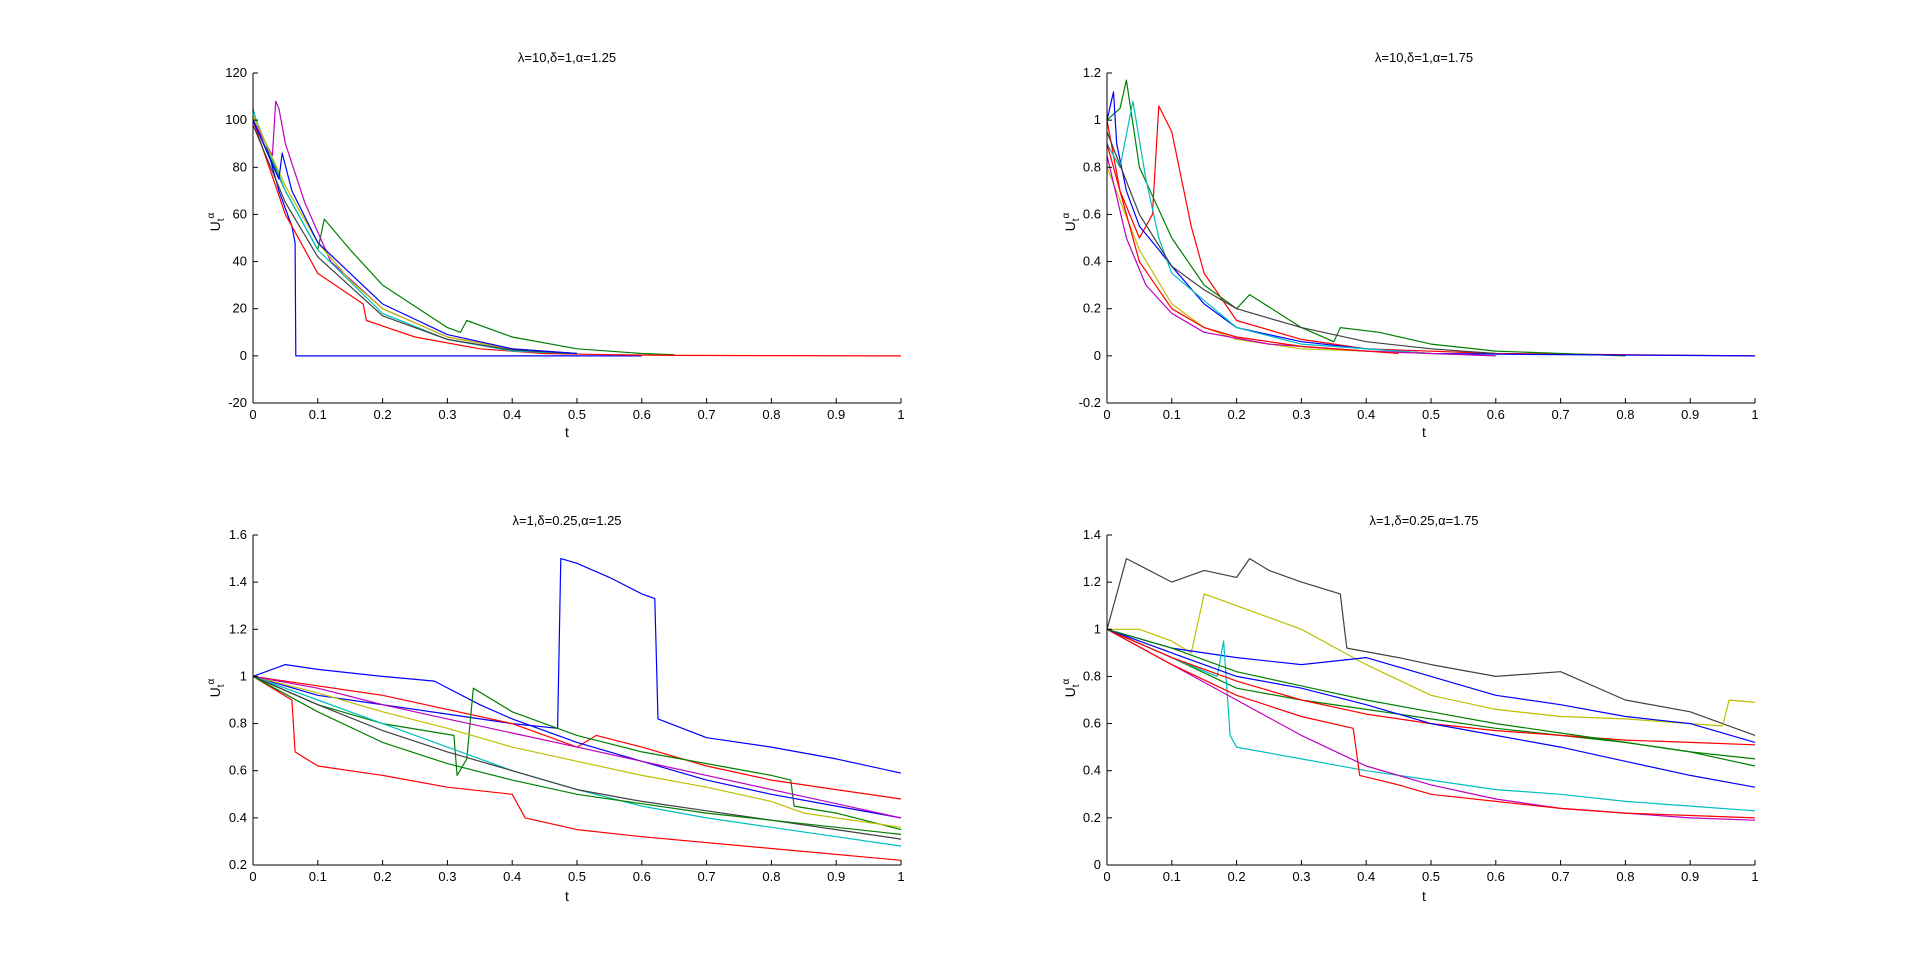 The height and width of the screenshot is (964, 1921). I want to click on y-tick-label: 60, so click(240, 213).